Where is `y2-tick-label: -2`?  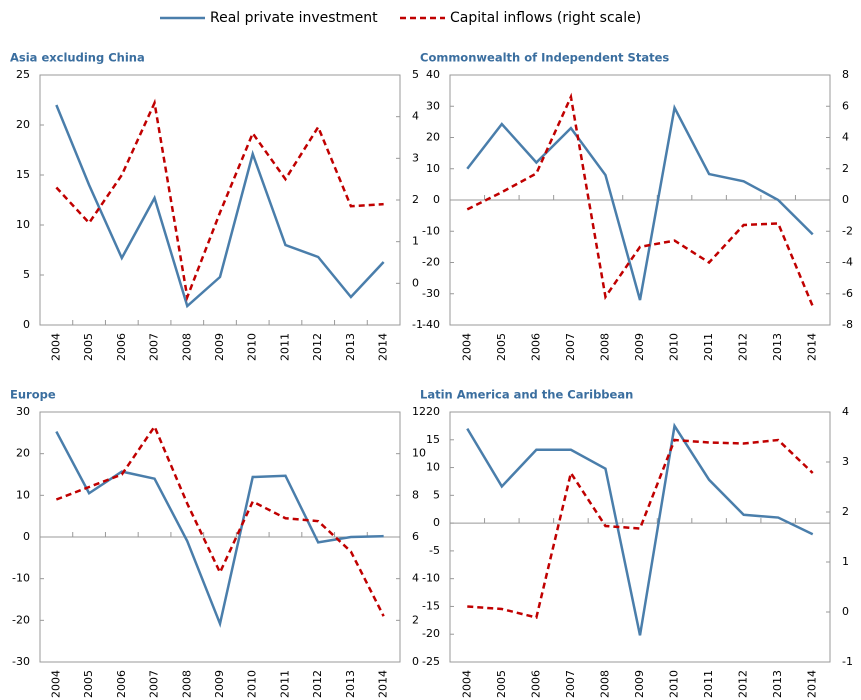
y2-tick-label: -2 is located at coordinates (847, 230).